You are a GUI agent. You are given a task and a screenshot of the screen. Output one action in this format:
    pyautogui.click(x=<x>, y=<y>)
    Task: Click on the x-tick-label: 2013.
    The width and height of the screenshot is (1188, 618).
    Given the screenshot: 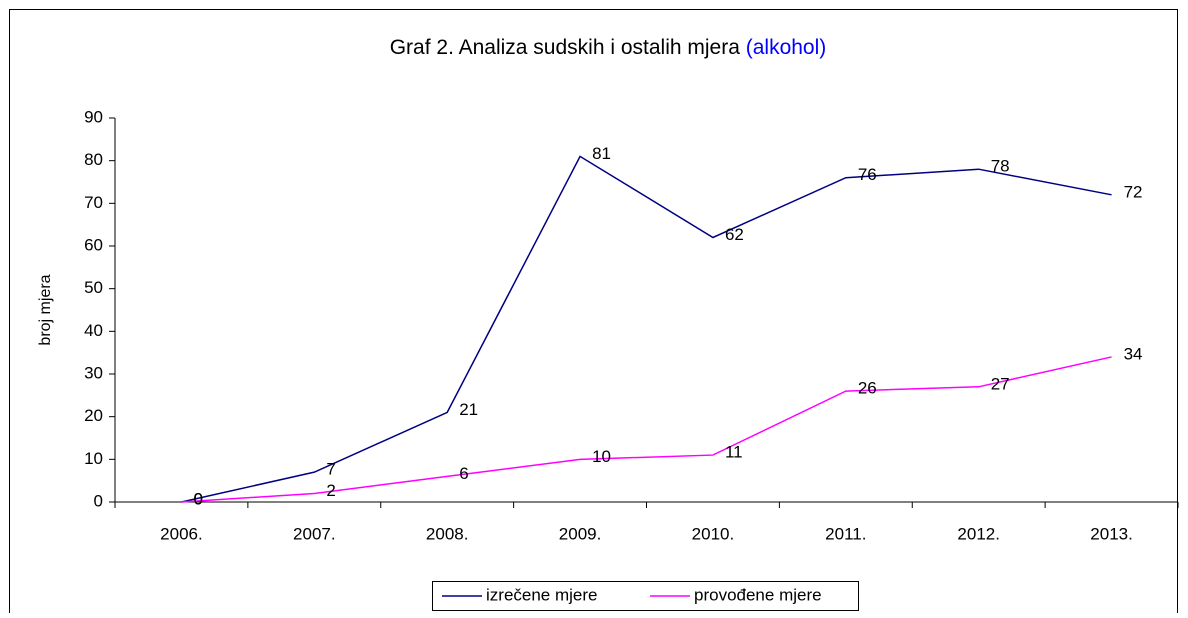 What is the action you would take?
    pyautogui.click(x=1111, y=533)
    